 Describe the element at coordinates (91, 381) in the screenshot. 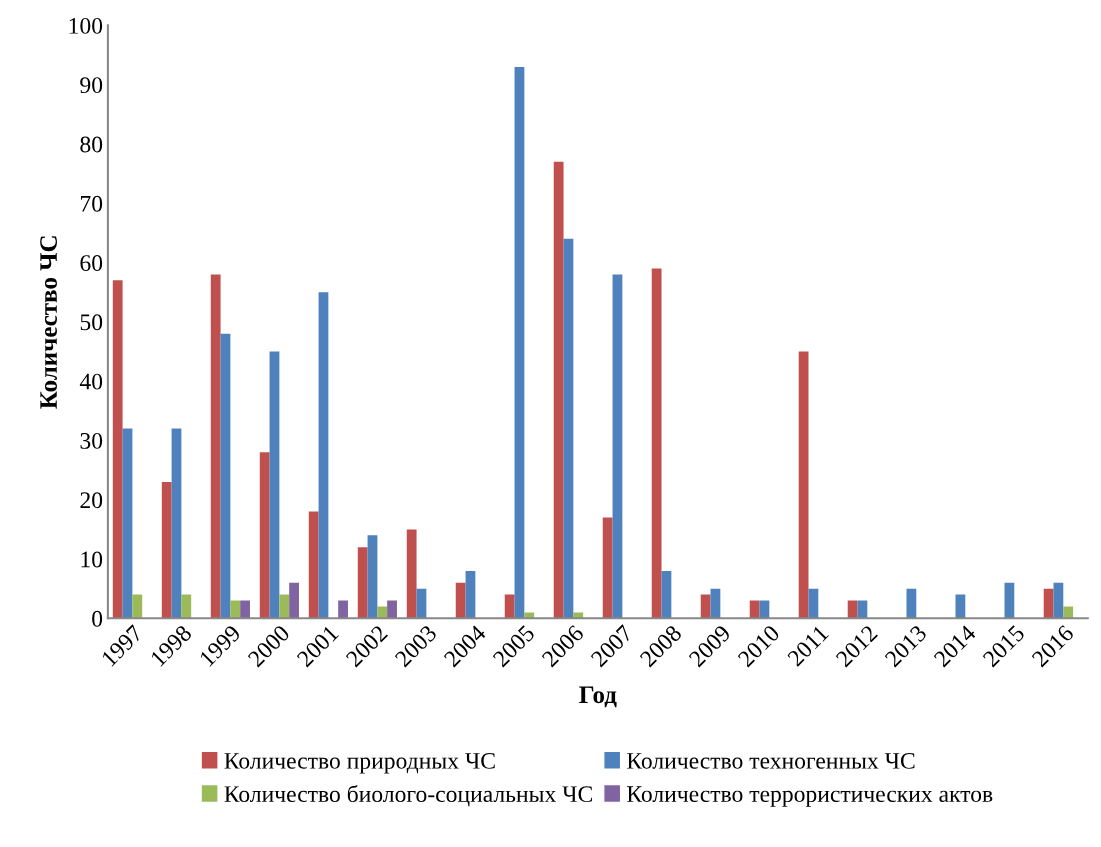

I see `y-tick-label: 40` at that location.